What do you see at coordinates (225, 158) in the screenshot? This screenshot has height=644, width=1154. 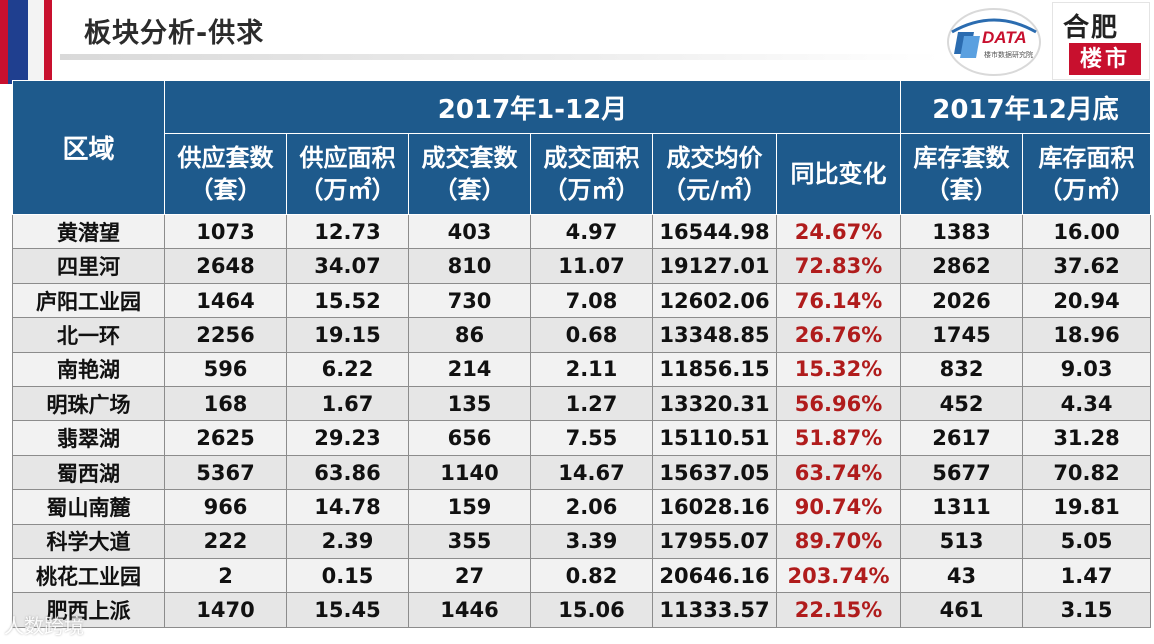 I see `column-header-label: 供应套数` at bounding box center [225, 158].